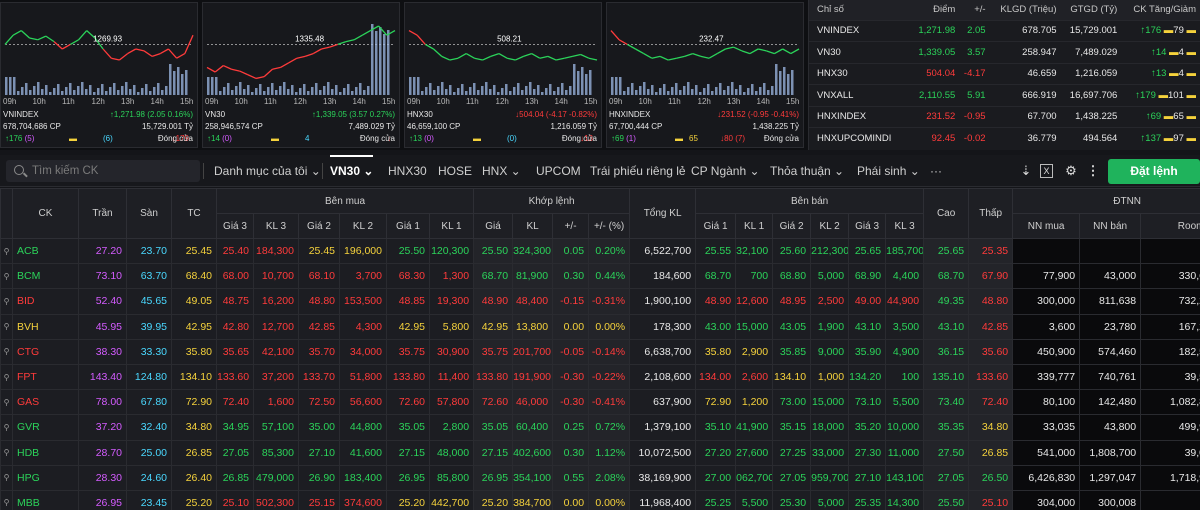  Describe the element at coordinates (149, 213) in the screenshot. I see `header-floor: Sàn` at that location.